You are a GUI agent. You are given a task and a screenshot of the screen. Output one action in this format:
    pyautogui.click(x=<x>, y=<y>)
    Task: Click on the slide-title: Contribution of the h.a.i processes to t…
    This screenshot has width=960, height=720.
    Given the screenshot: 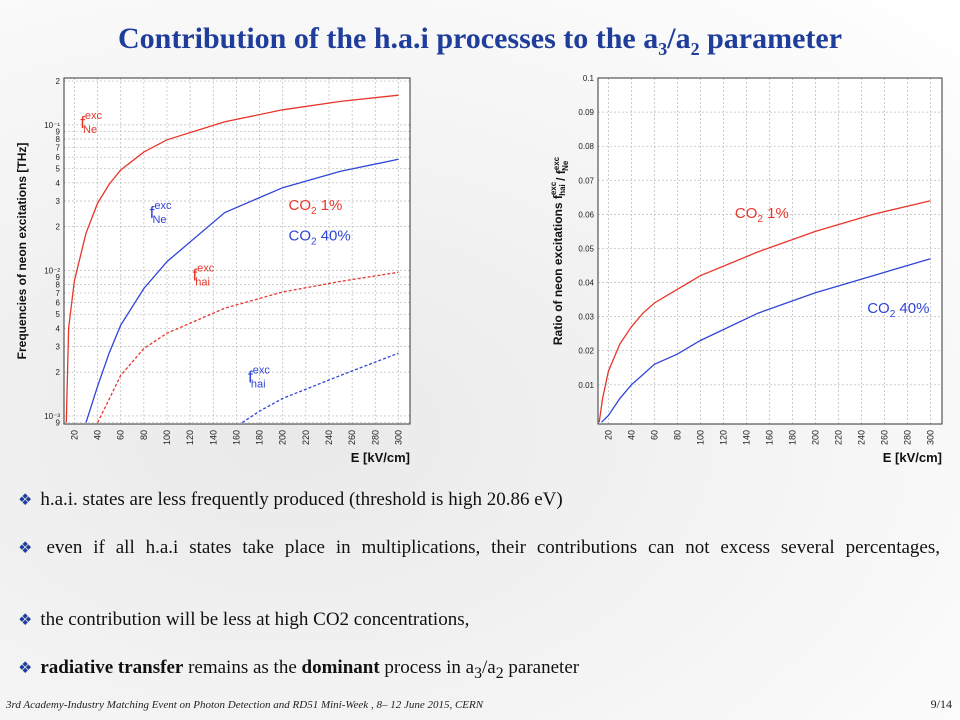 What is the action you would take?
    pyautogui.click(x=480, y=40)
    